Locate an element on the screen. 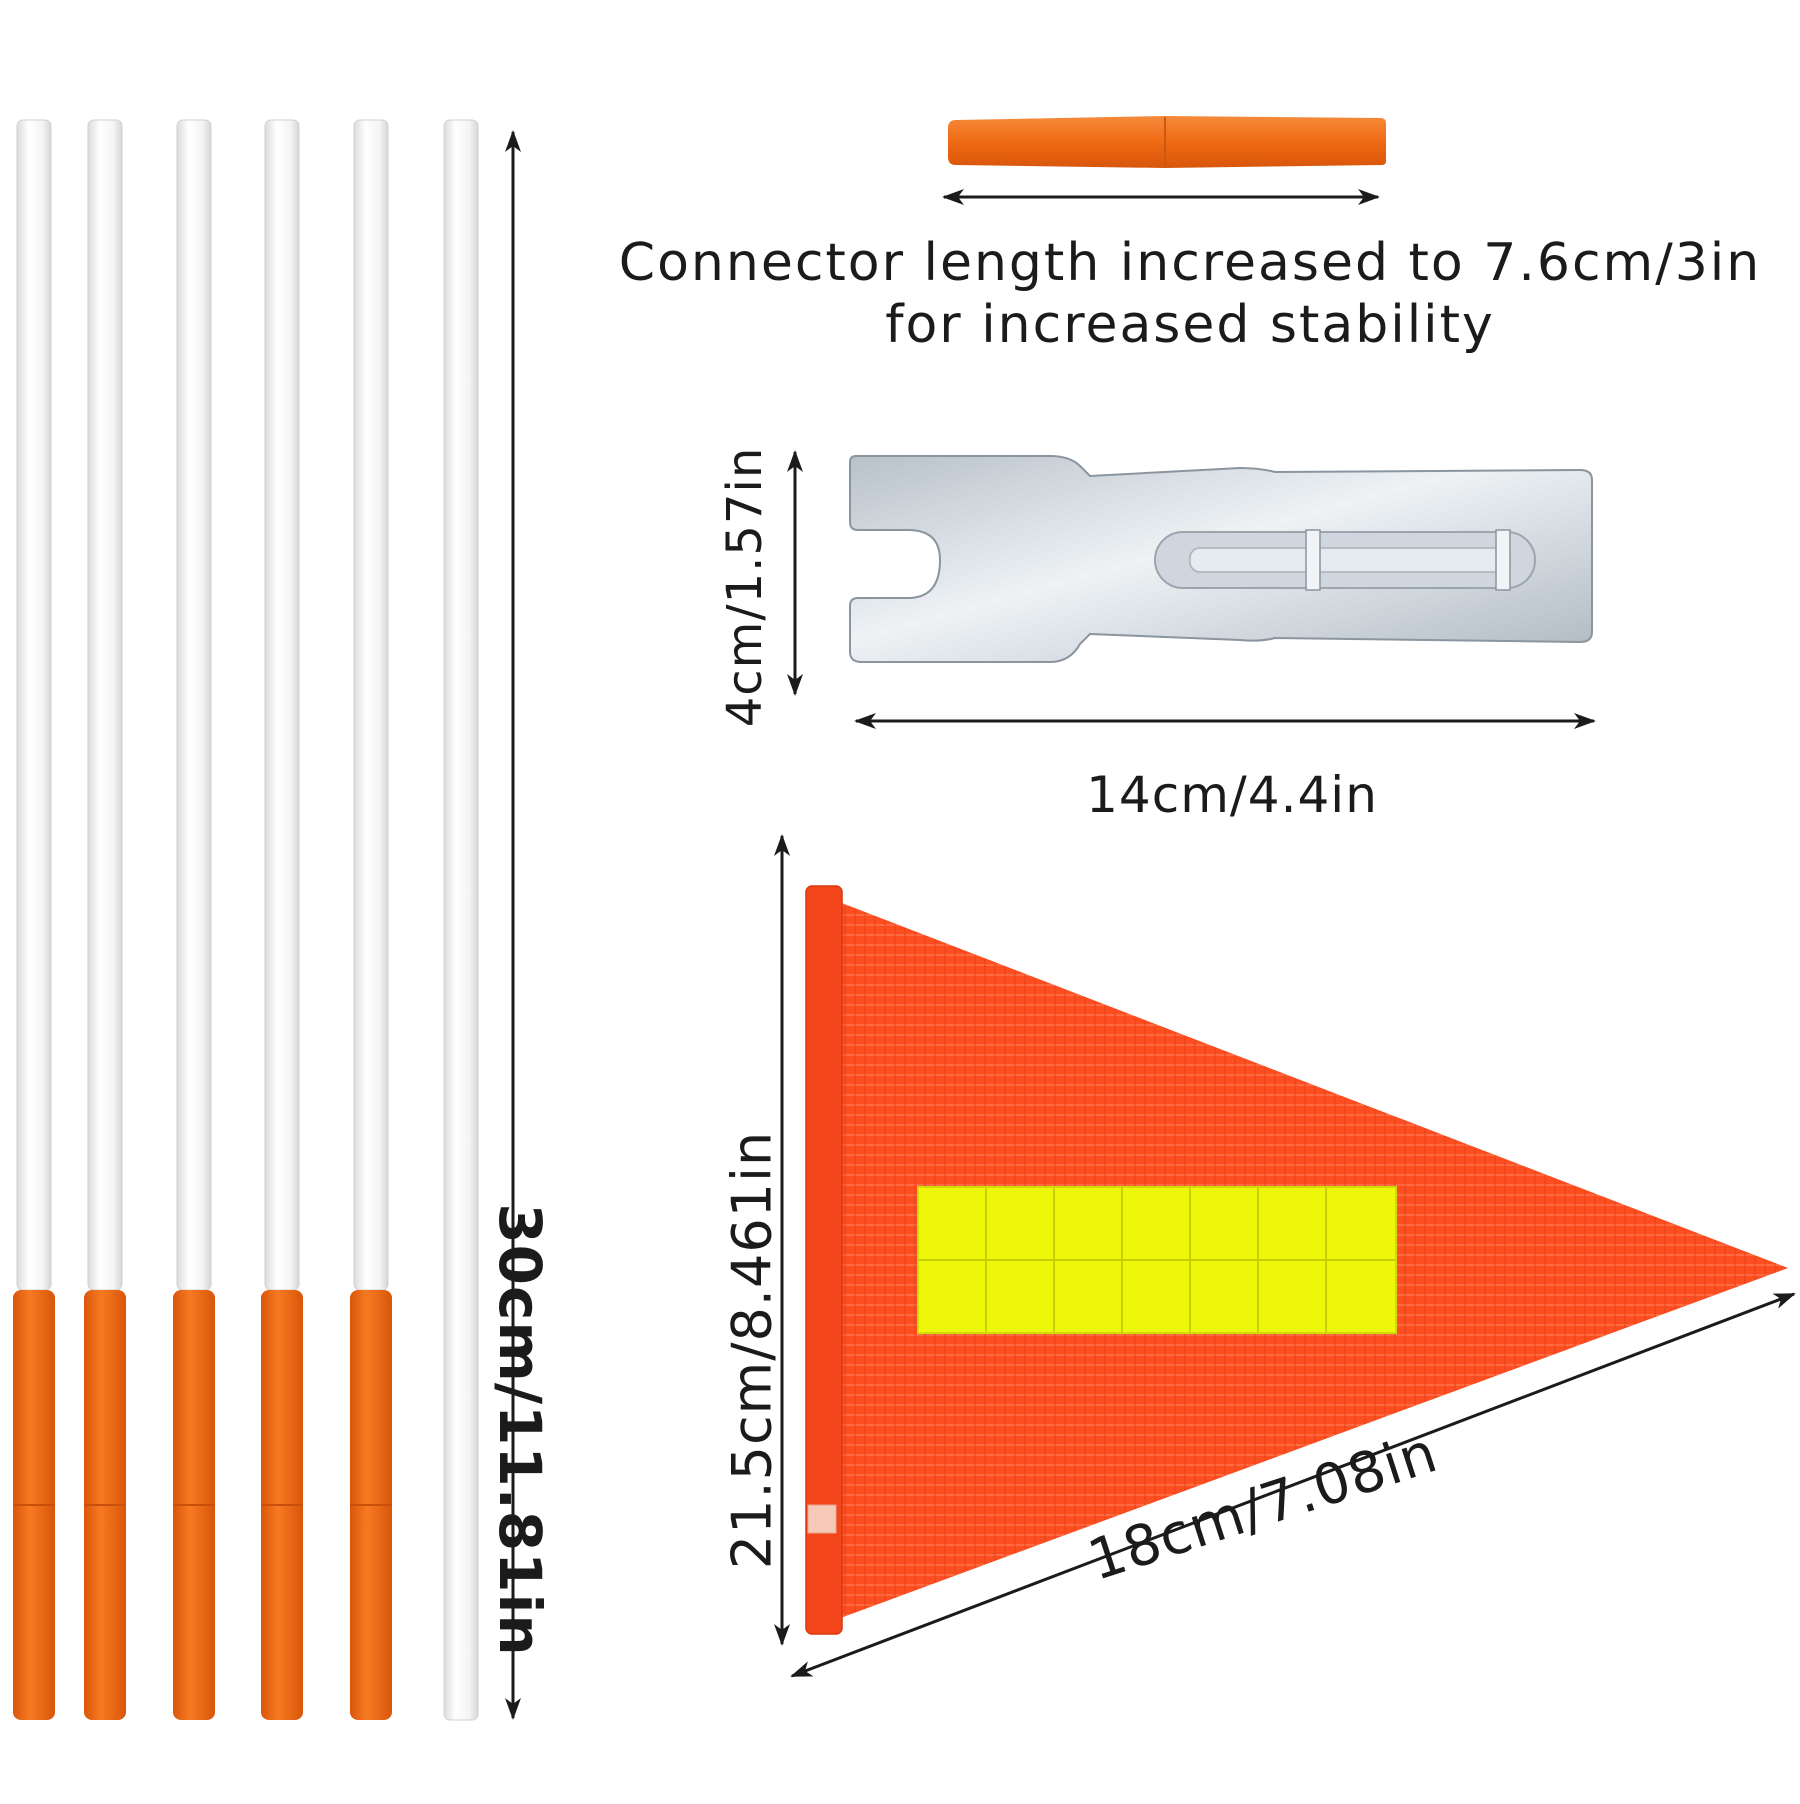 The height and width of the screenshot is (1804, 1800). pole-length-label: 30cm/11.81in is located at coordinates (520, 1430).